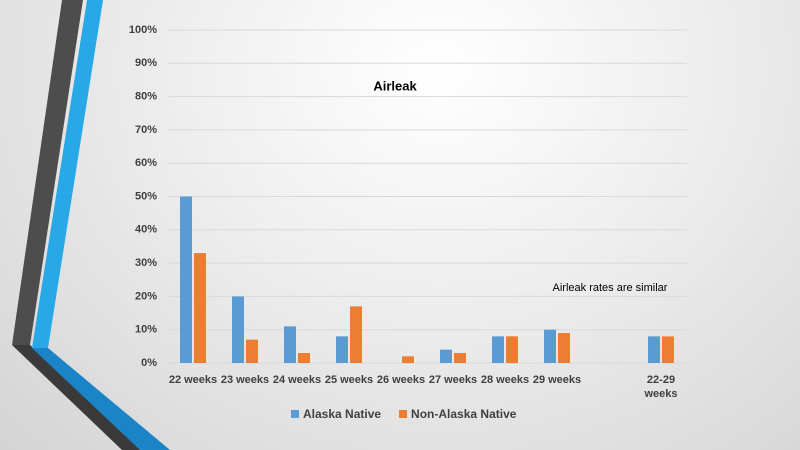  What do you see at coordinates (149, 363) in the screenshot?
I see `y-tick-label: 0%` at bounding box center [149, 363].